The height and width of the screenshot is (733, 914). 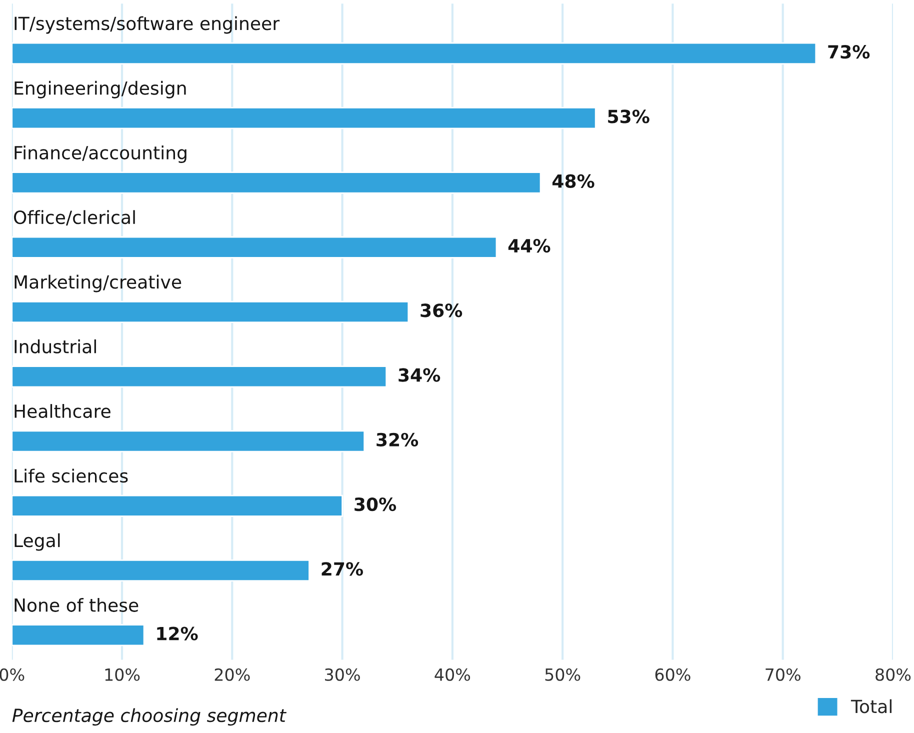 I want to click on legend-label: Total, so click(x=871, y=706).